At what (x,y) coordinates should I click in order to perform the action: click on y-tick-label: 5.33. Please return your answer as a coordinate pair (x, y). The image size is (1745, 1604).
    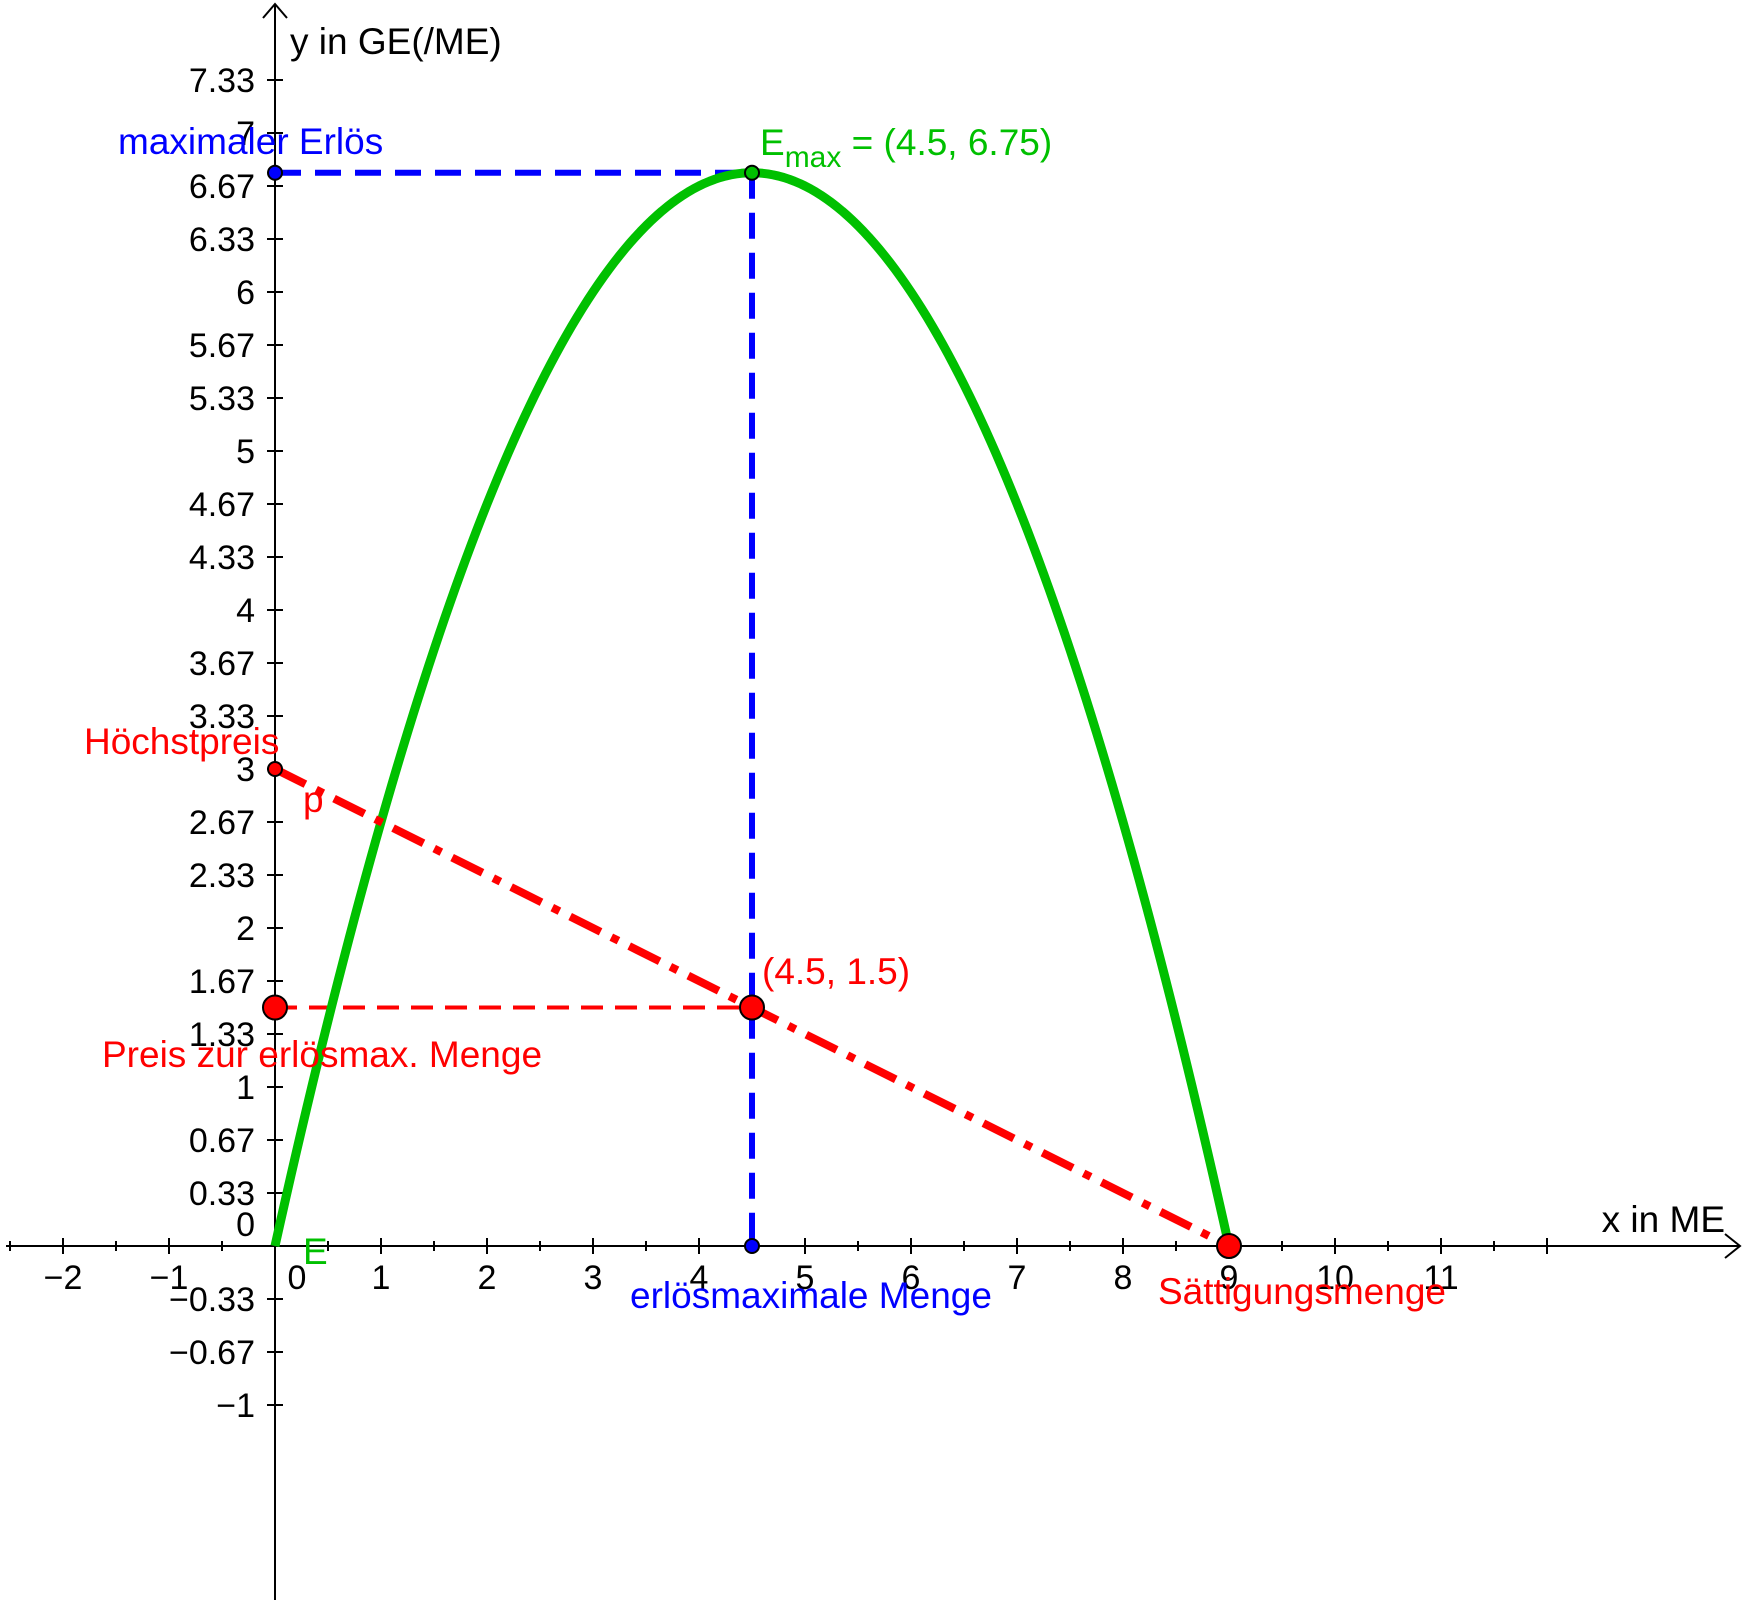
    Looking at the image, I should click on (222, 399).